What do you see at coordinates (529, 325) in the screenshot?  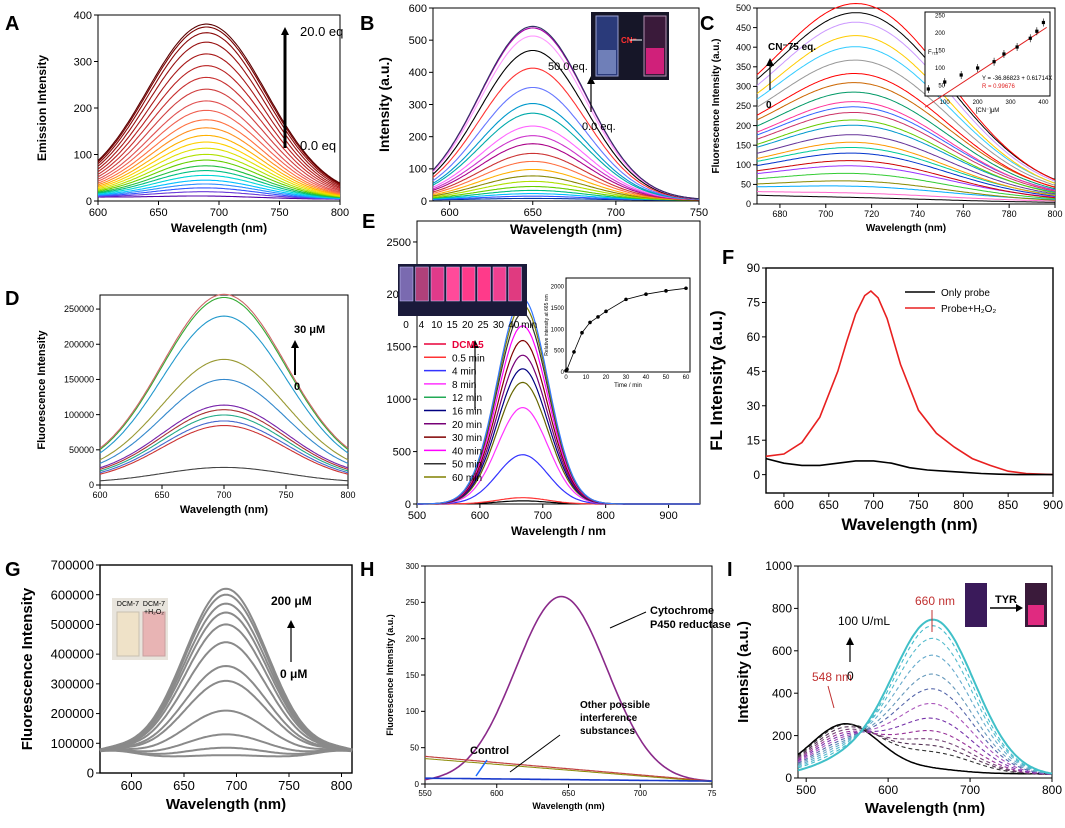 I see `photo-label: min` at bounding box center [529, 325].